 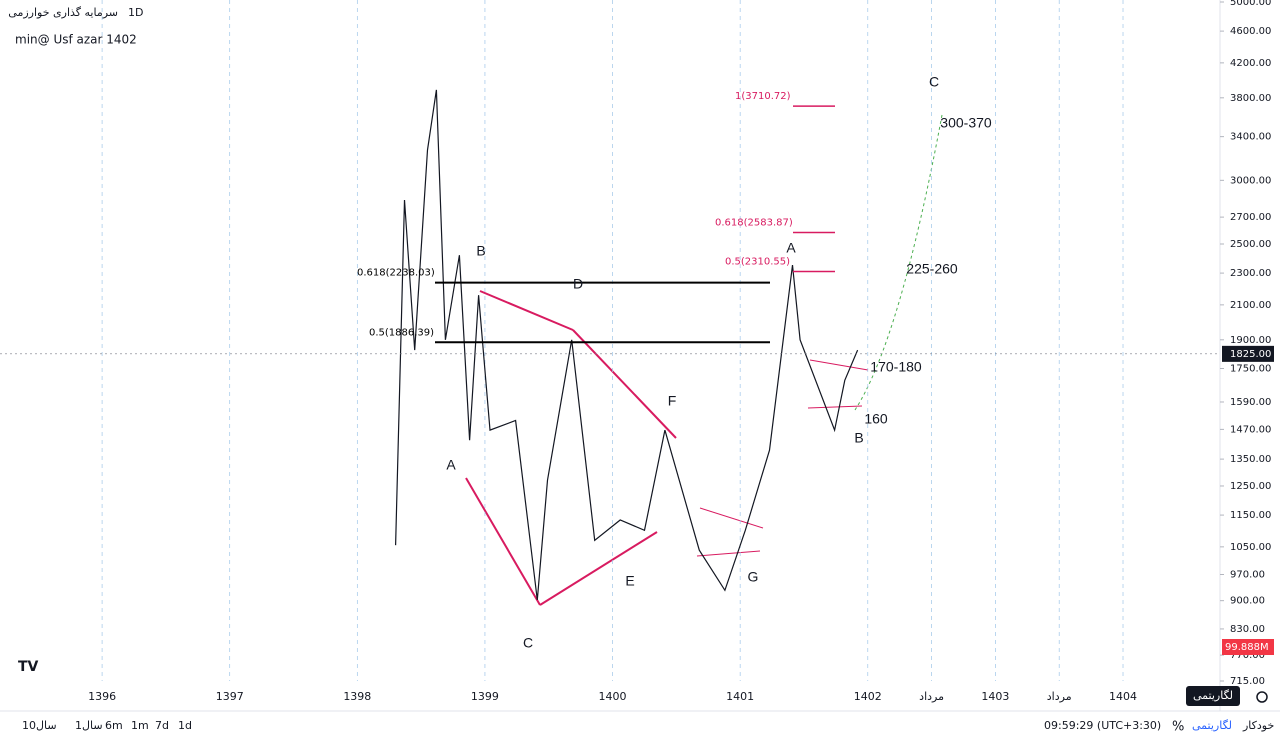 What do you see at coordinates (1250, 137) in the screenshot?
I see `y-tick-label: 3400.00` at bounding box center [1250, 137].